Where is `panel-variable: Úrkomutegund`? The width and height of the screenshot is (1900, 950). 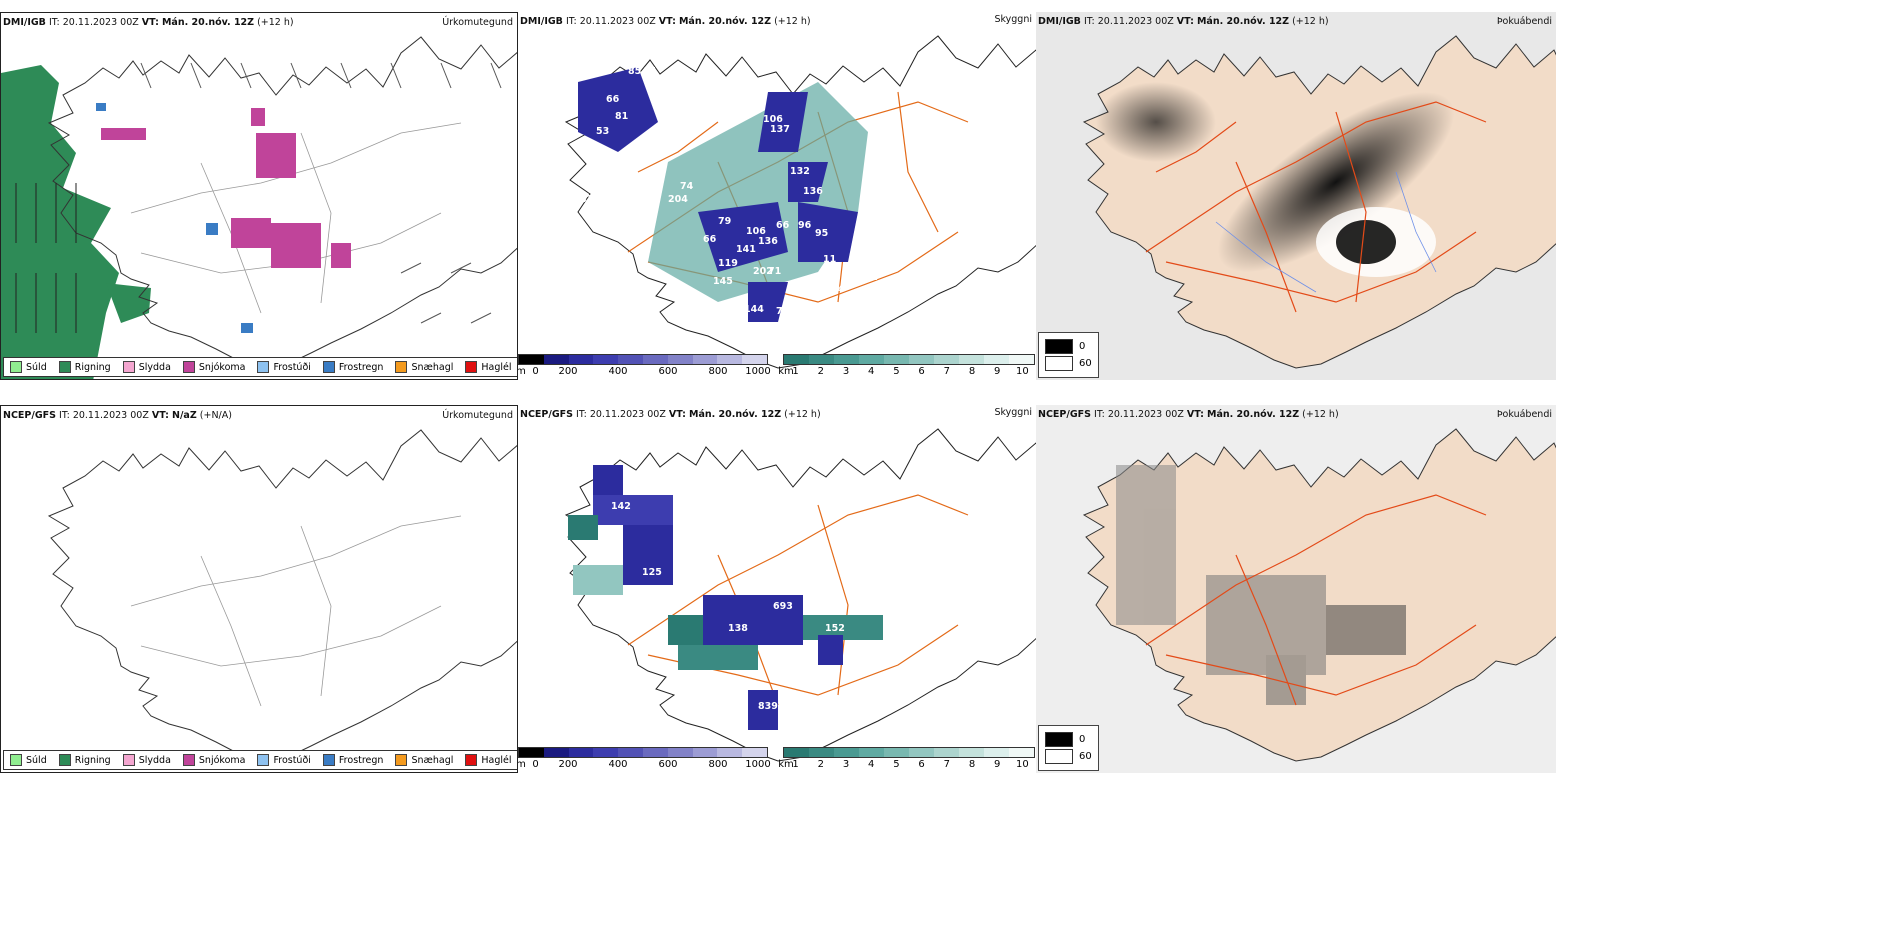 panel-variable: Úrkomutegund is located at coordinates (477, 415).